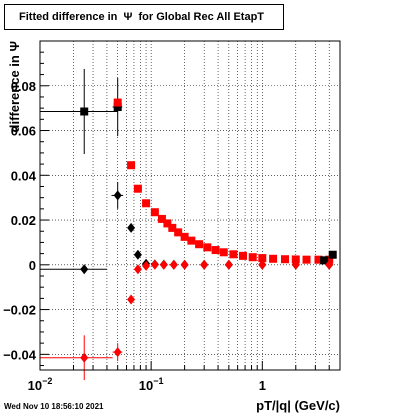 The width and height of the screenshot is (400, 414). I want to click on y-axis-label: difference in Ψ, so click(14, 86).